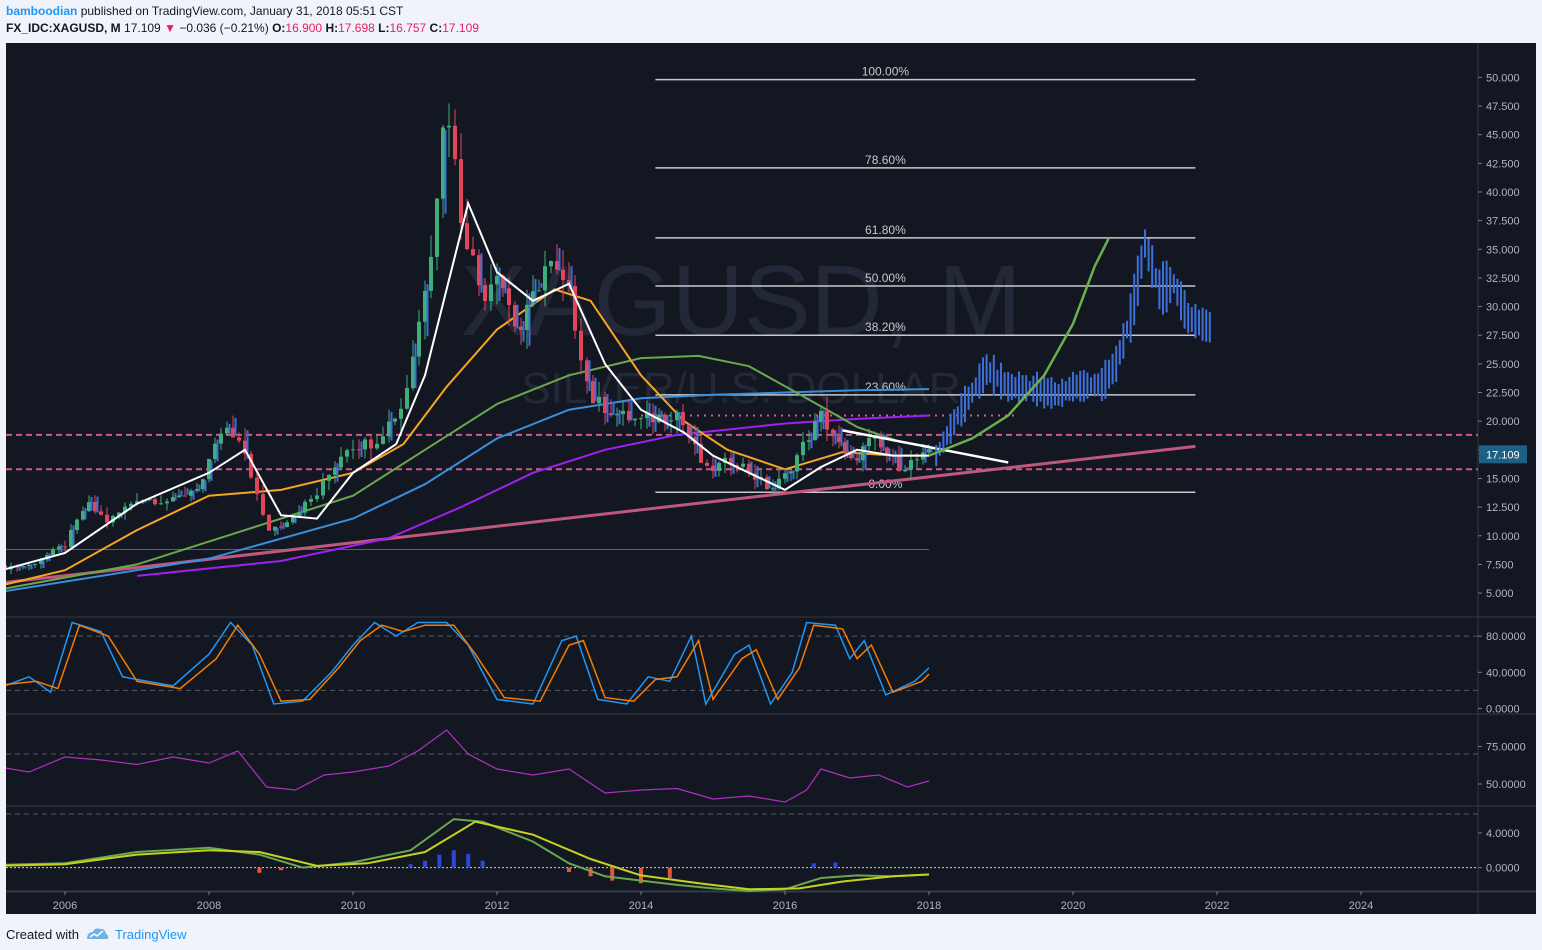 Image resolution: width=1542 pixels, height=950 pixels. What do you see at coordinates (1361, 906) in the screenshot?
I see `x-tick-label: 2024` at bounding box center [1361, 906].